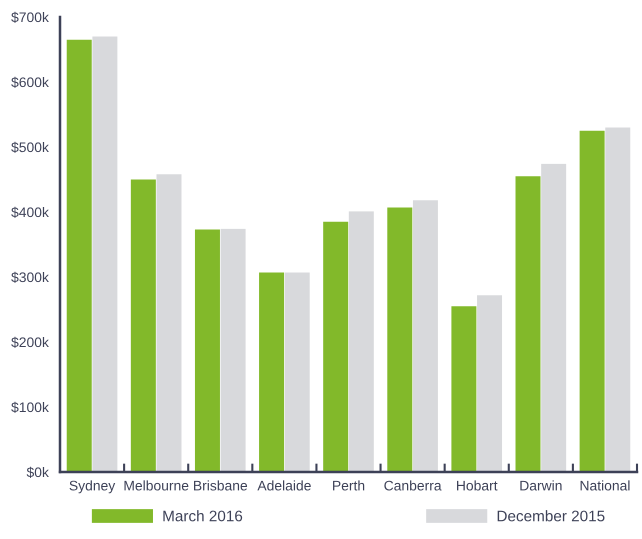 Image resolution: width=642 pixels, height=539 pixels. I want to click on y-tick-label: $0k, so click(37, 472).